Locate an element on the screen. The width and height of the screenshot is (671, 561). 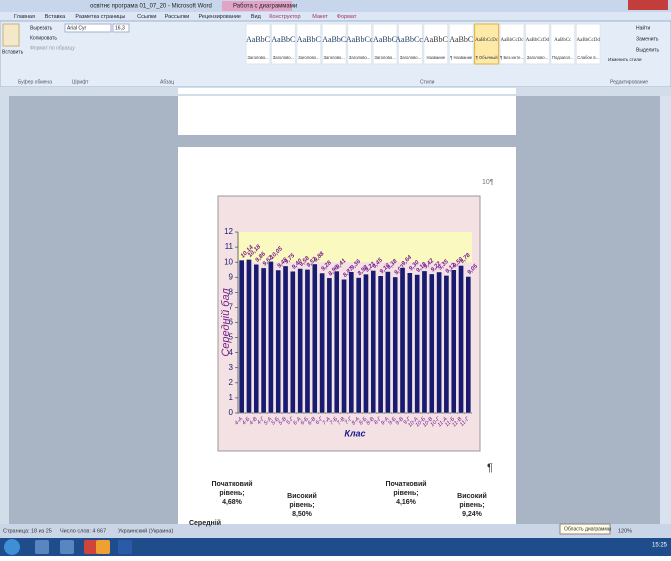
pilcrow: ¶ is located at coordinates (490, 468).